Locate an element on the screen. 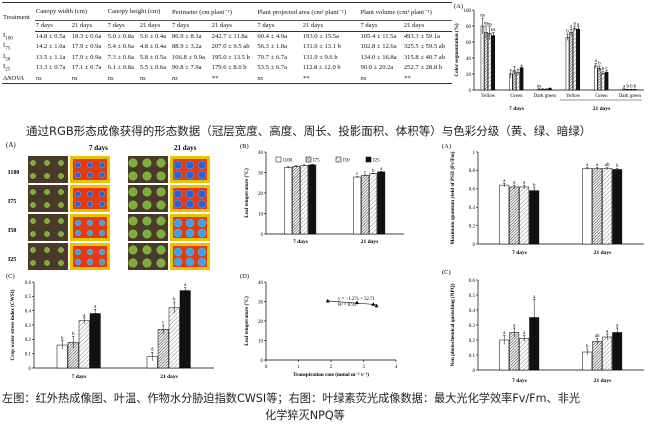 This screenshot has width=650, height=426. x-tick-label: 0 is located at coordinates (266, 367).